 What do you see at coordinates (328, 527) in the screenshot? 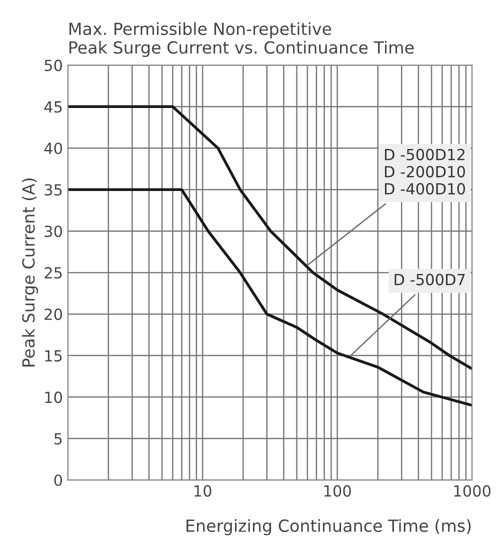
I see `x-axis-title: Energizing Continuance Time (ms)` at bounding box center [328, 527].